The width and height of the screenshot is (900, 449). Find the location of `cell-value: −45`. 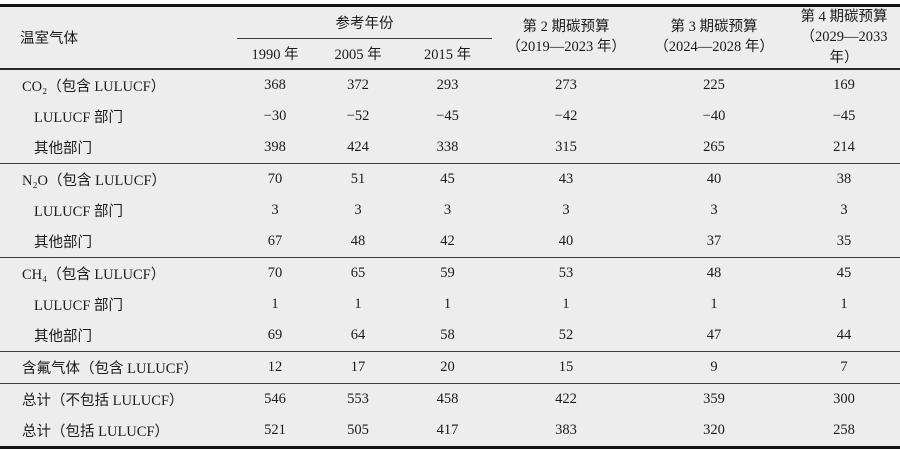

cell-value: −45 is located at coordinates (844, 115).